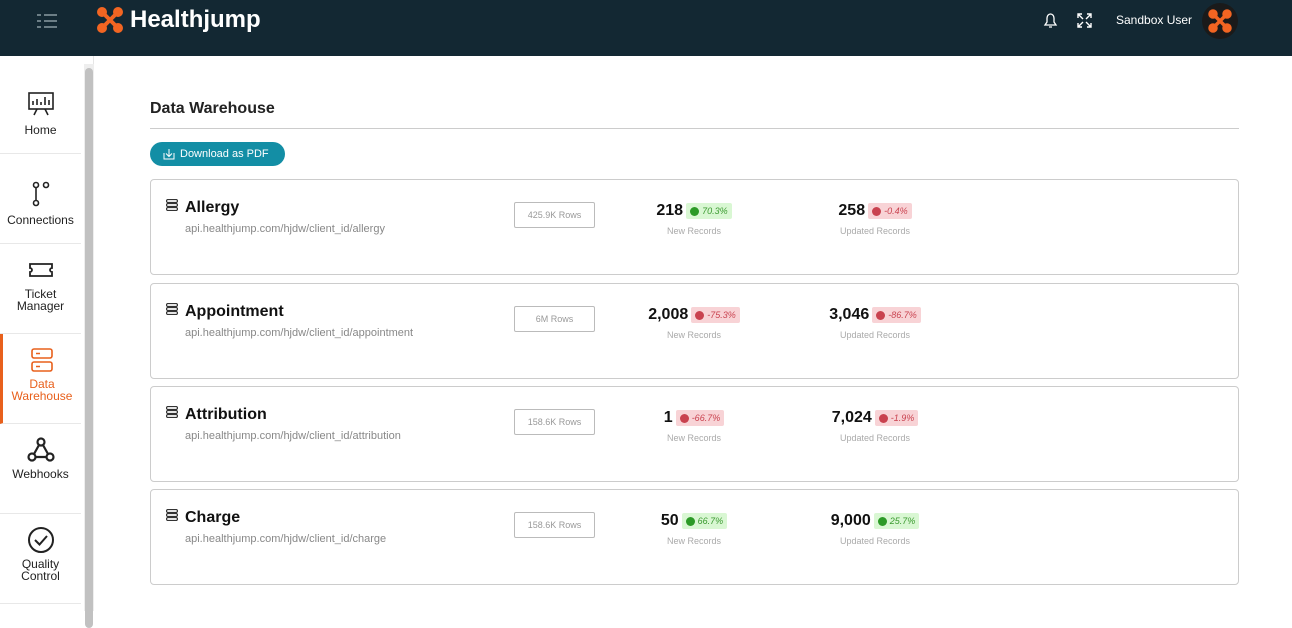 The height and width of the screenshot is (628, 1292). What do you see at coordinates (710, 521) in the screenshot?
I see `change-value: 66.7%` at bounding box center [710, 521].